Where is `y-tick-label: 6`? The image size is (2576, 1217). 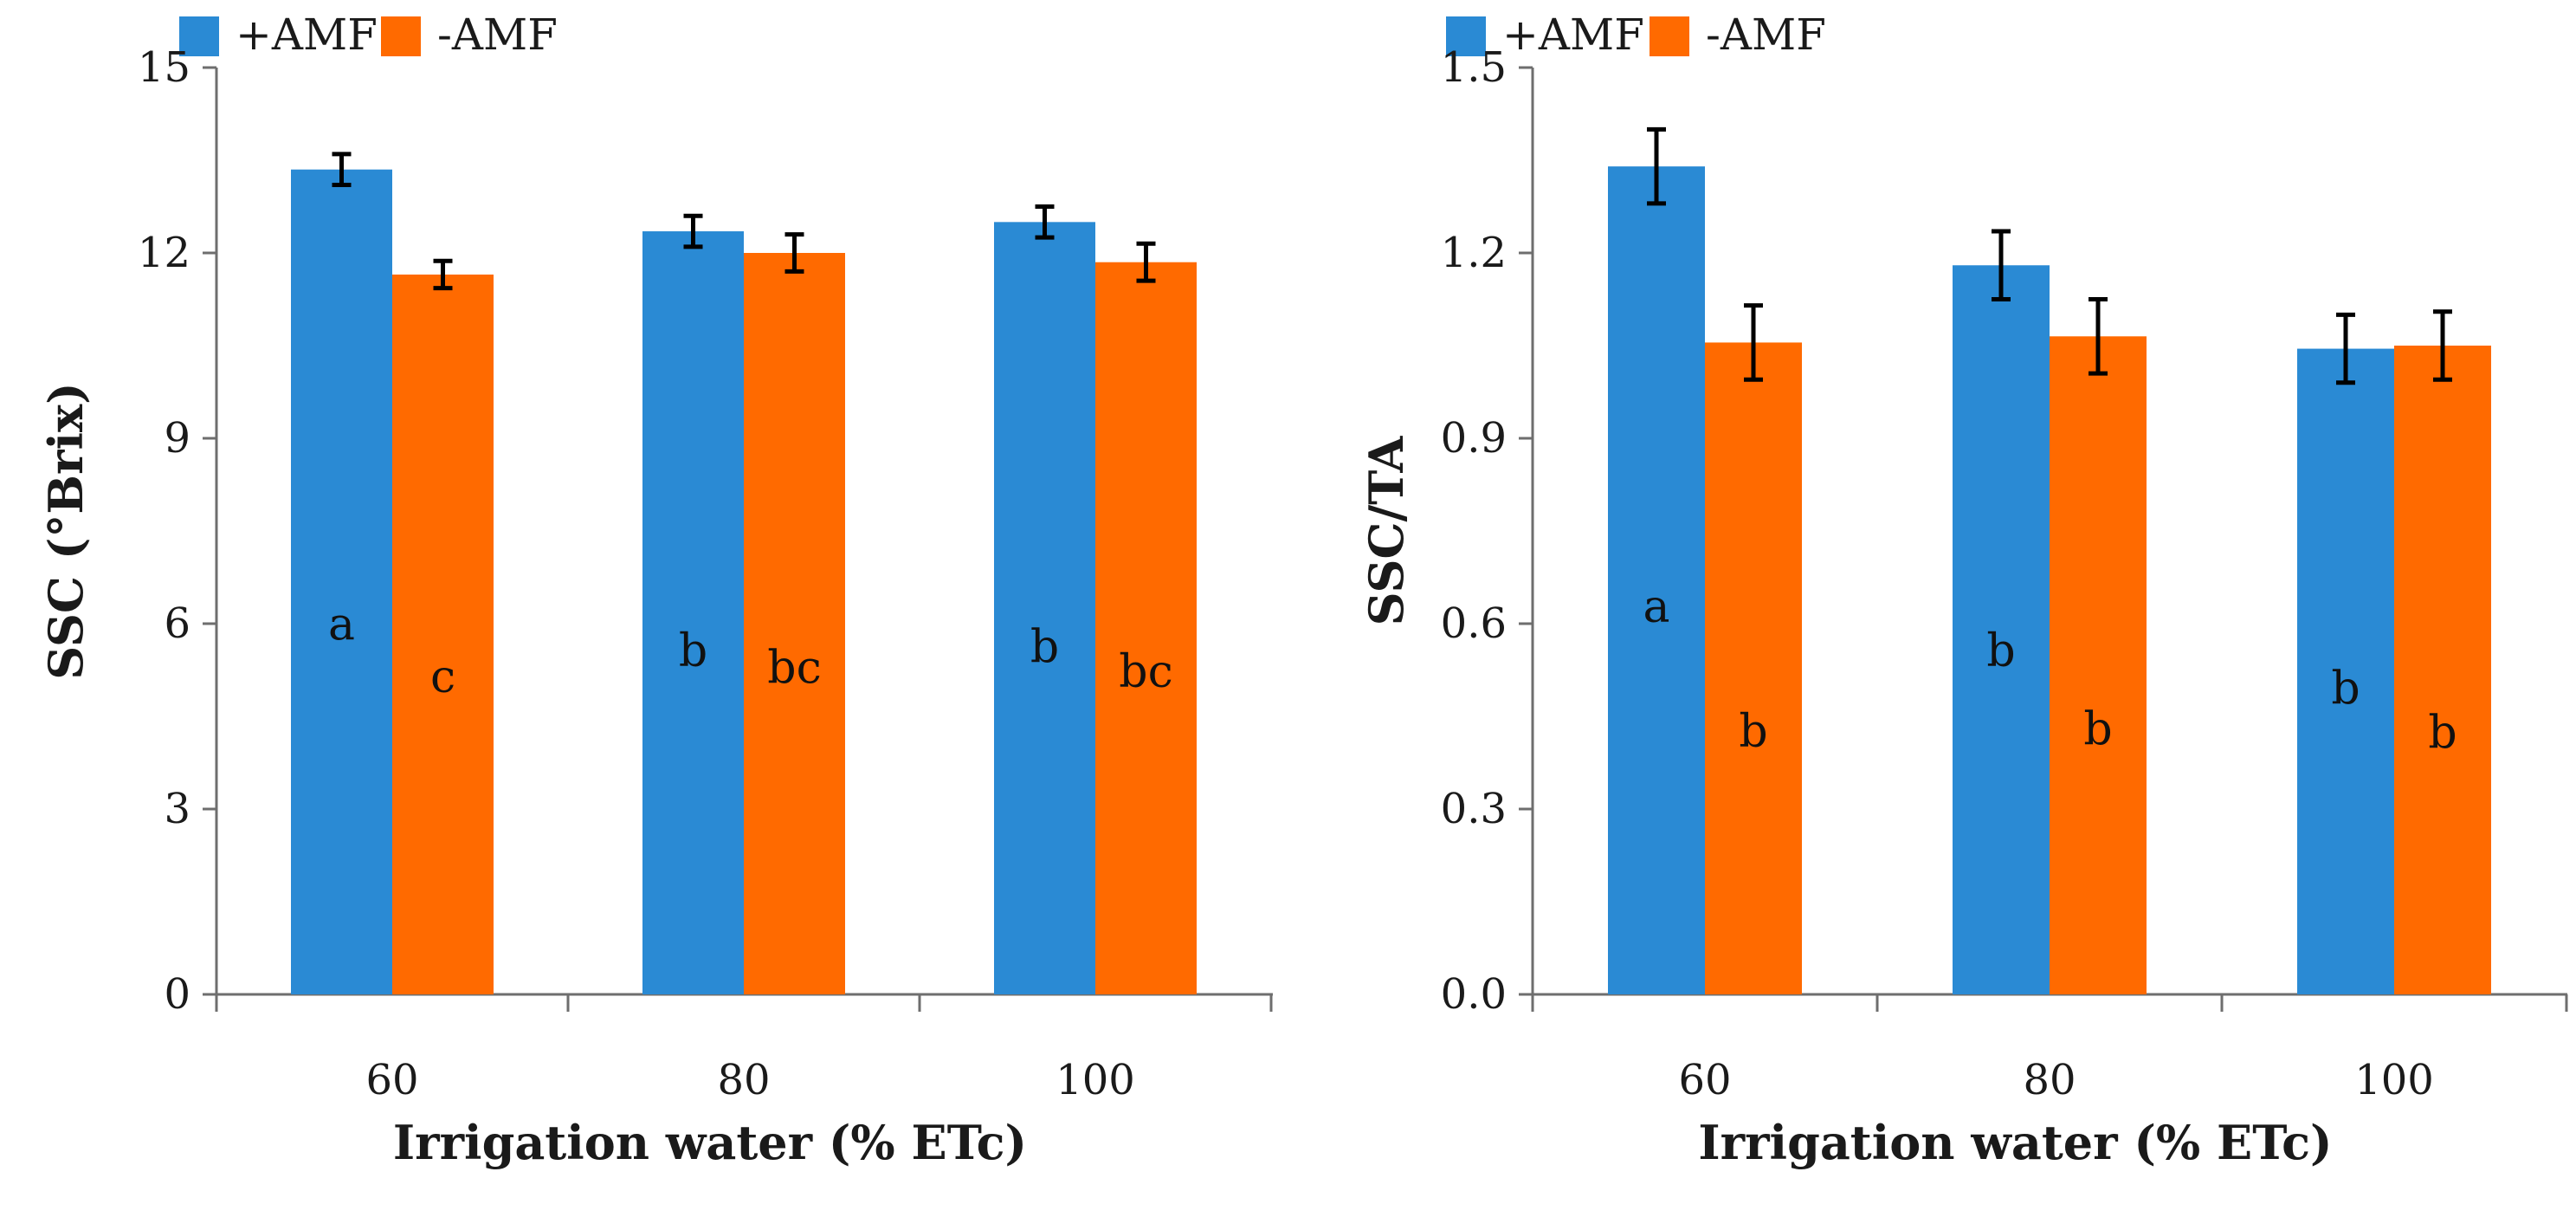 y-tick-label: 6 is located at coordinates (177, 623).